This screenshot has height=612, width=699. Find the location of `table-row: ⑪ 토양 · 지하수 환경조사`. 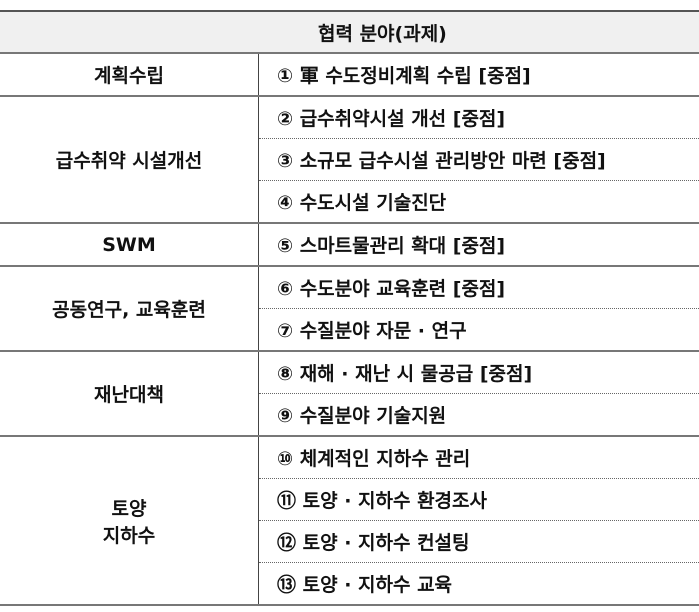

table-row: ⑪ 토양 · 지하수 환경조사 is located at coordinates (349, 499).